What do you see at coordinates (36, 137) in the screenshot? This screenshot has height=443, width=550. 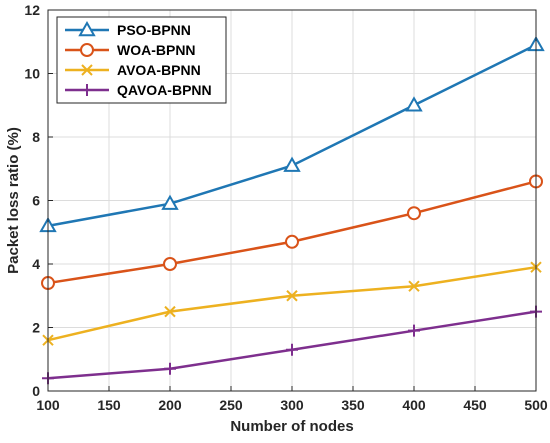 I see `y-tick-label: 8` at bounding box center [36, 137].